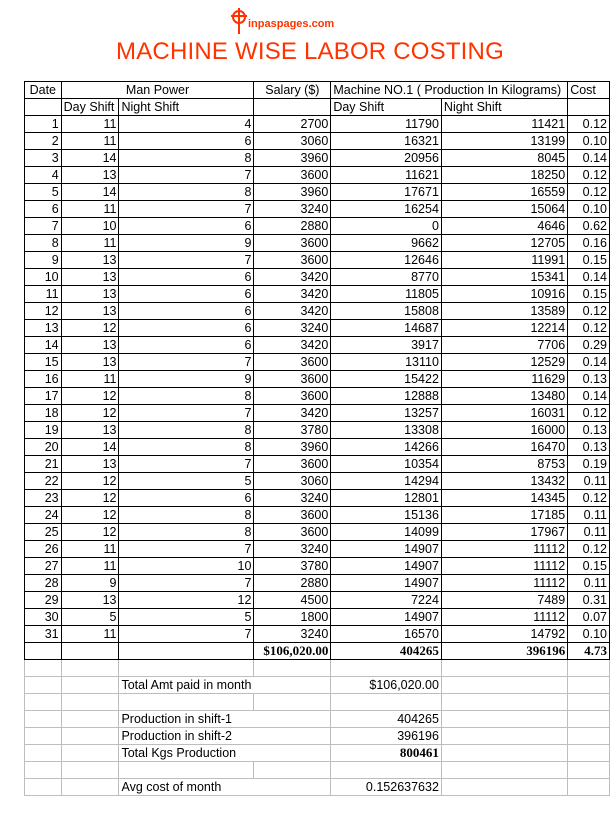  What do you see at coordinates (588, 430) in the screenshot?
I see `cell-cost: 0.13` at bounding box center [588, 430].